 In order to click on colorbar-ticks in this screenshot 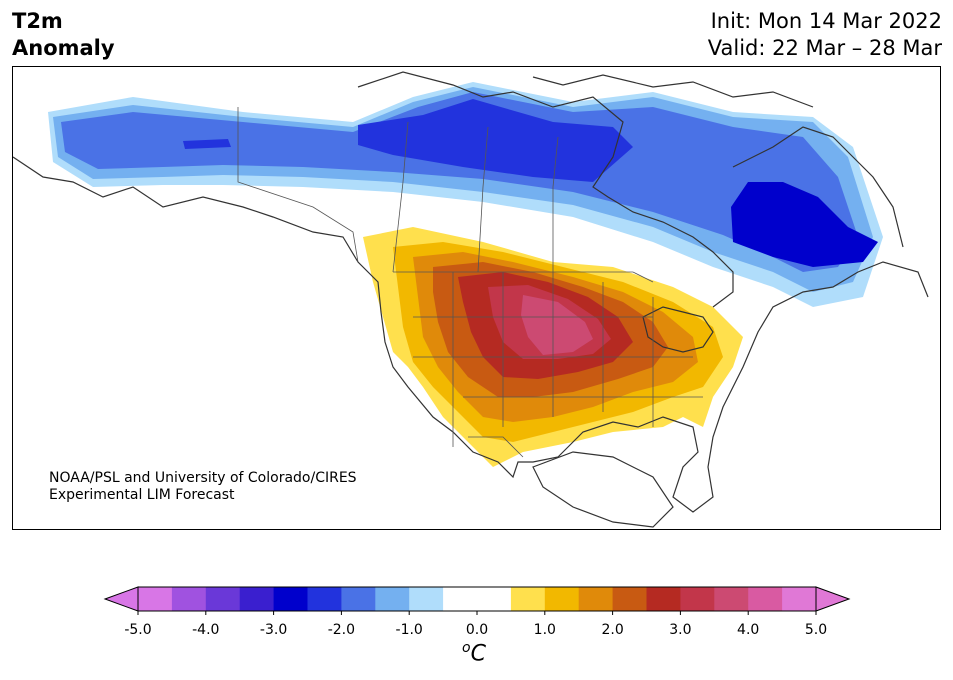, I will do `click(477, 613)`.